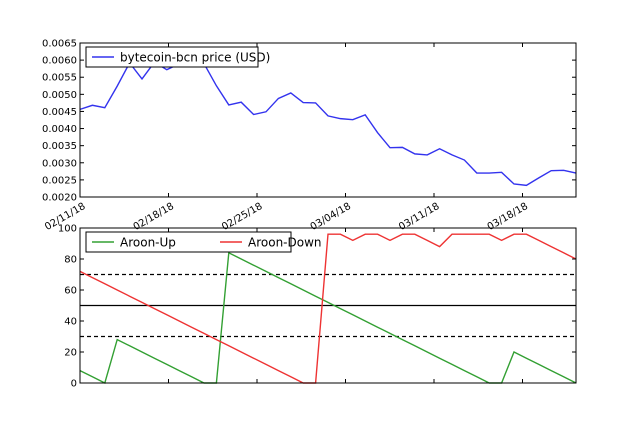 Image resolution: width=640 pixels, height=427 pixels. I want to click on aroon-y-tick-label: 20, so click(70, 353).